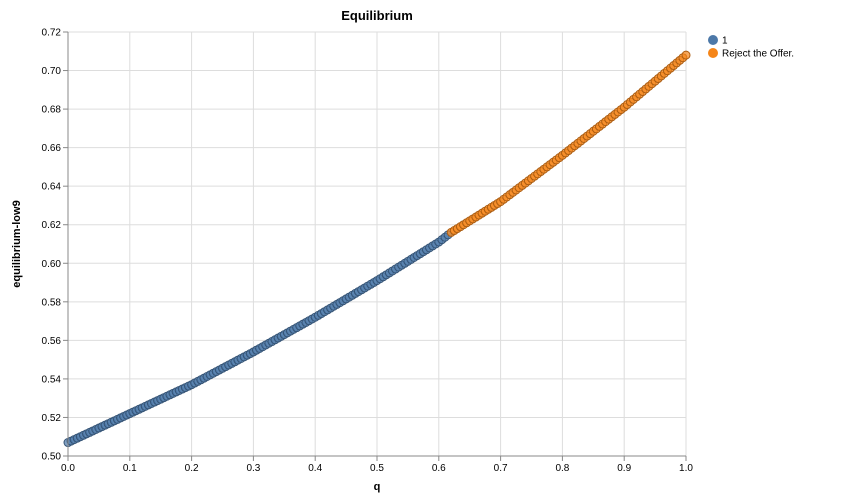  Describe the element at coordinates (52, 341) in the screenshot. I see `y-tick-label: 0.56` at that location.